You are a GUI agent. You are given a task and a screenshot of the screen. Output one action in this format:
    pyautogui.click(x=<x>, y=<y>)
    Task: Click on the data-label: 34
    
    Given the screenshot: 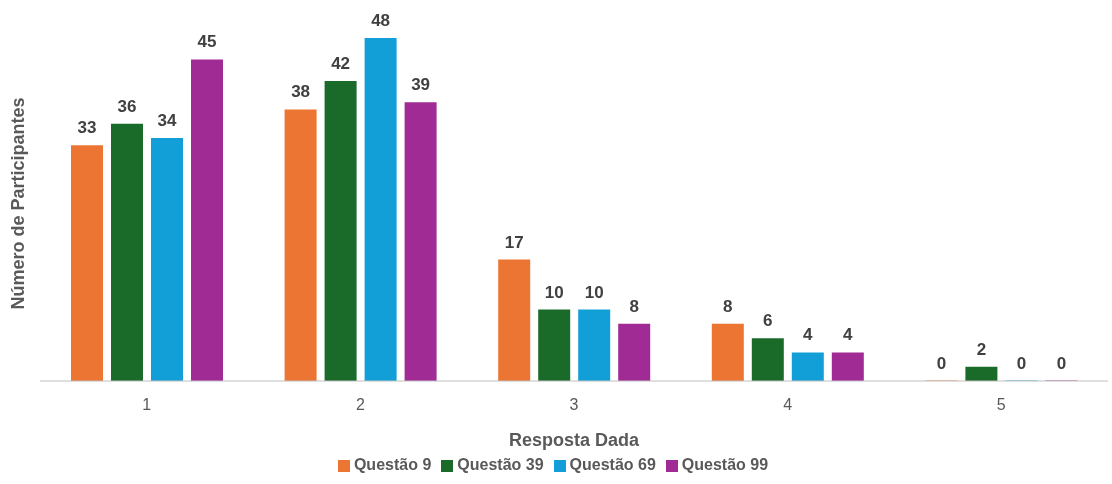 What is the action you would take?
    pyautogui.click(x=167, y=121)
    